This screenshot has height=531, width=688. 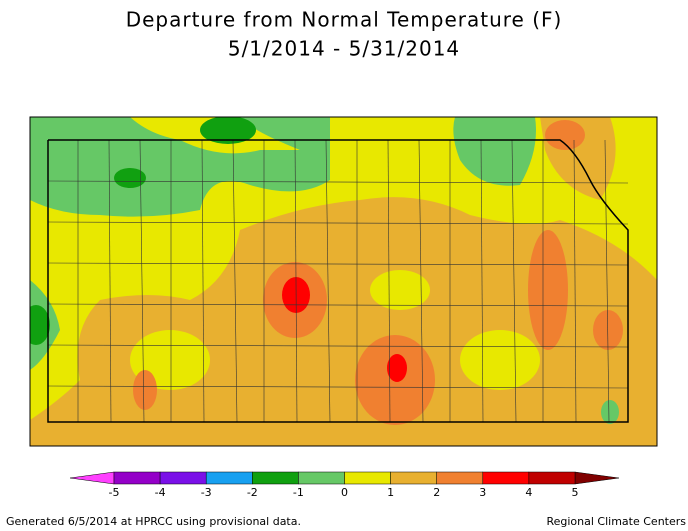 What do you see at coordinates (114, 492) in the screenshot?
I see `legend-tick-label: -5` at bounding box center [114, 492].